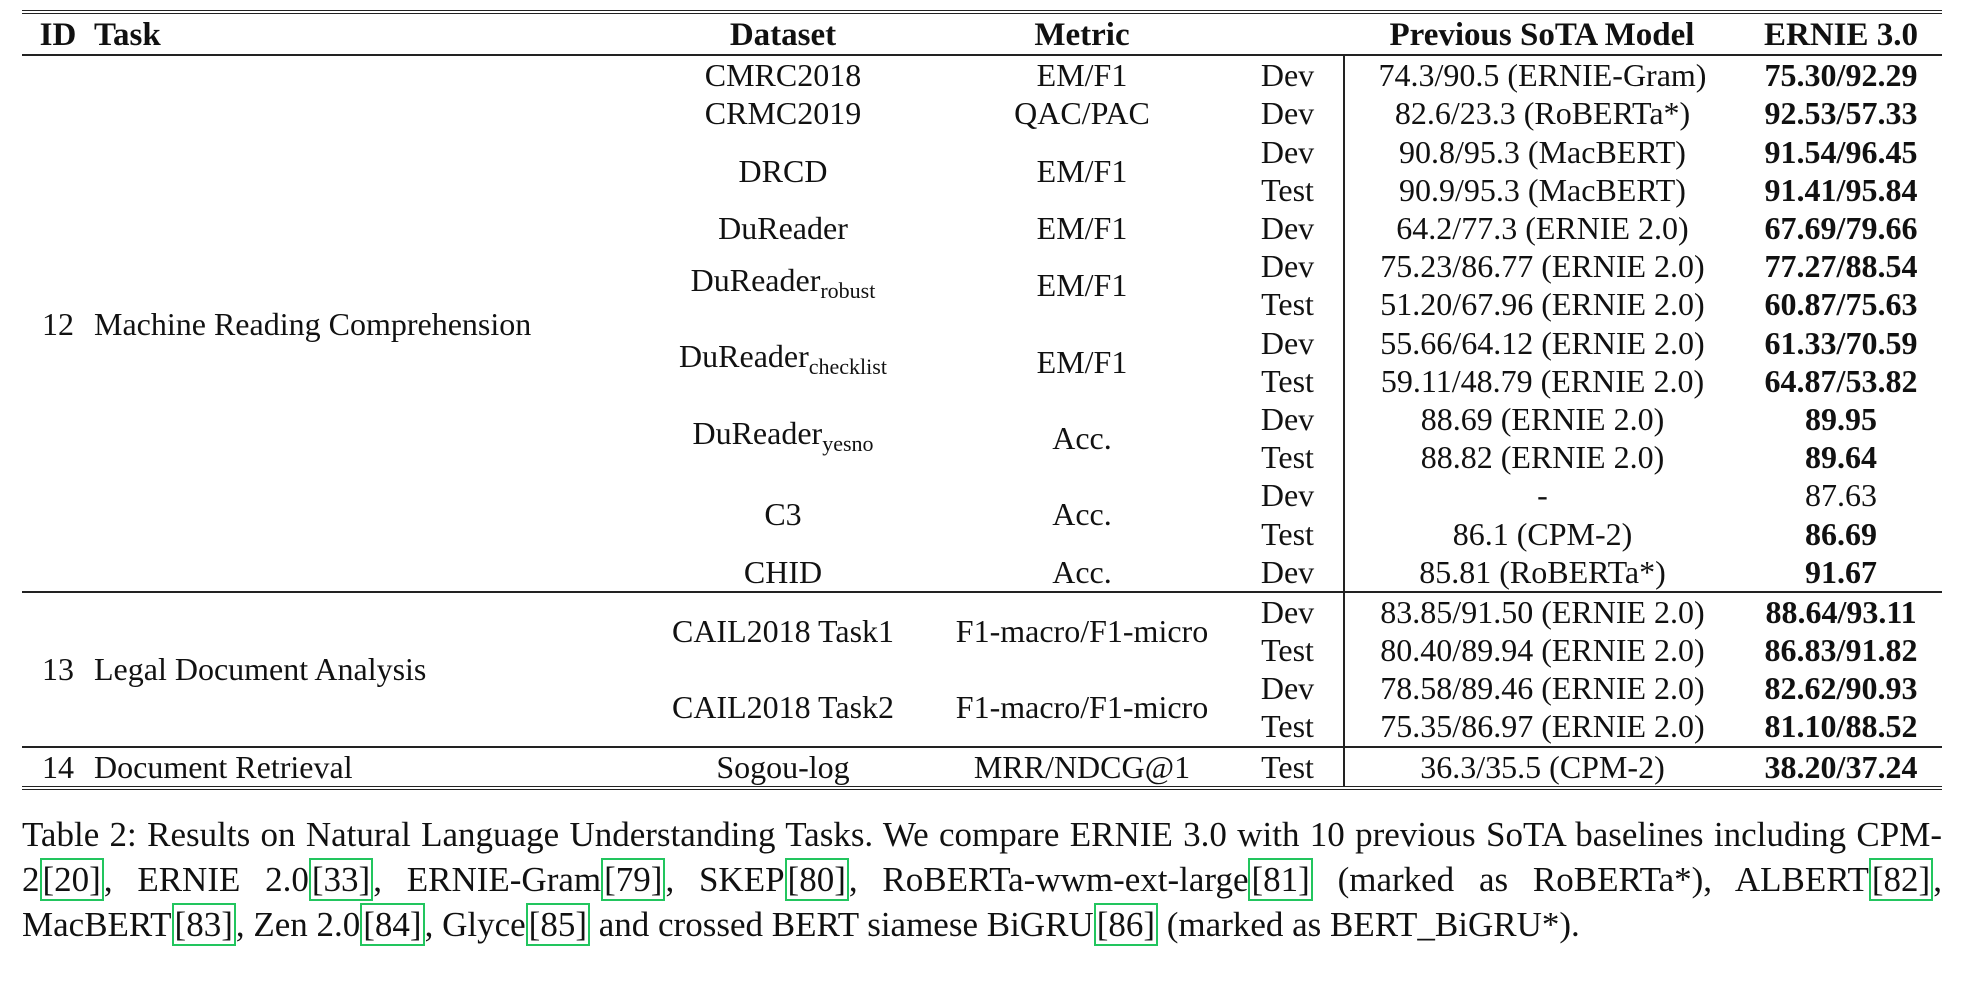  I want to click on dataset-name: DRCD, so click(783, 170).